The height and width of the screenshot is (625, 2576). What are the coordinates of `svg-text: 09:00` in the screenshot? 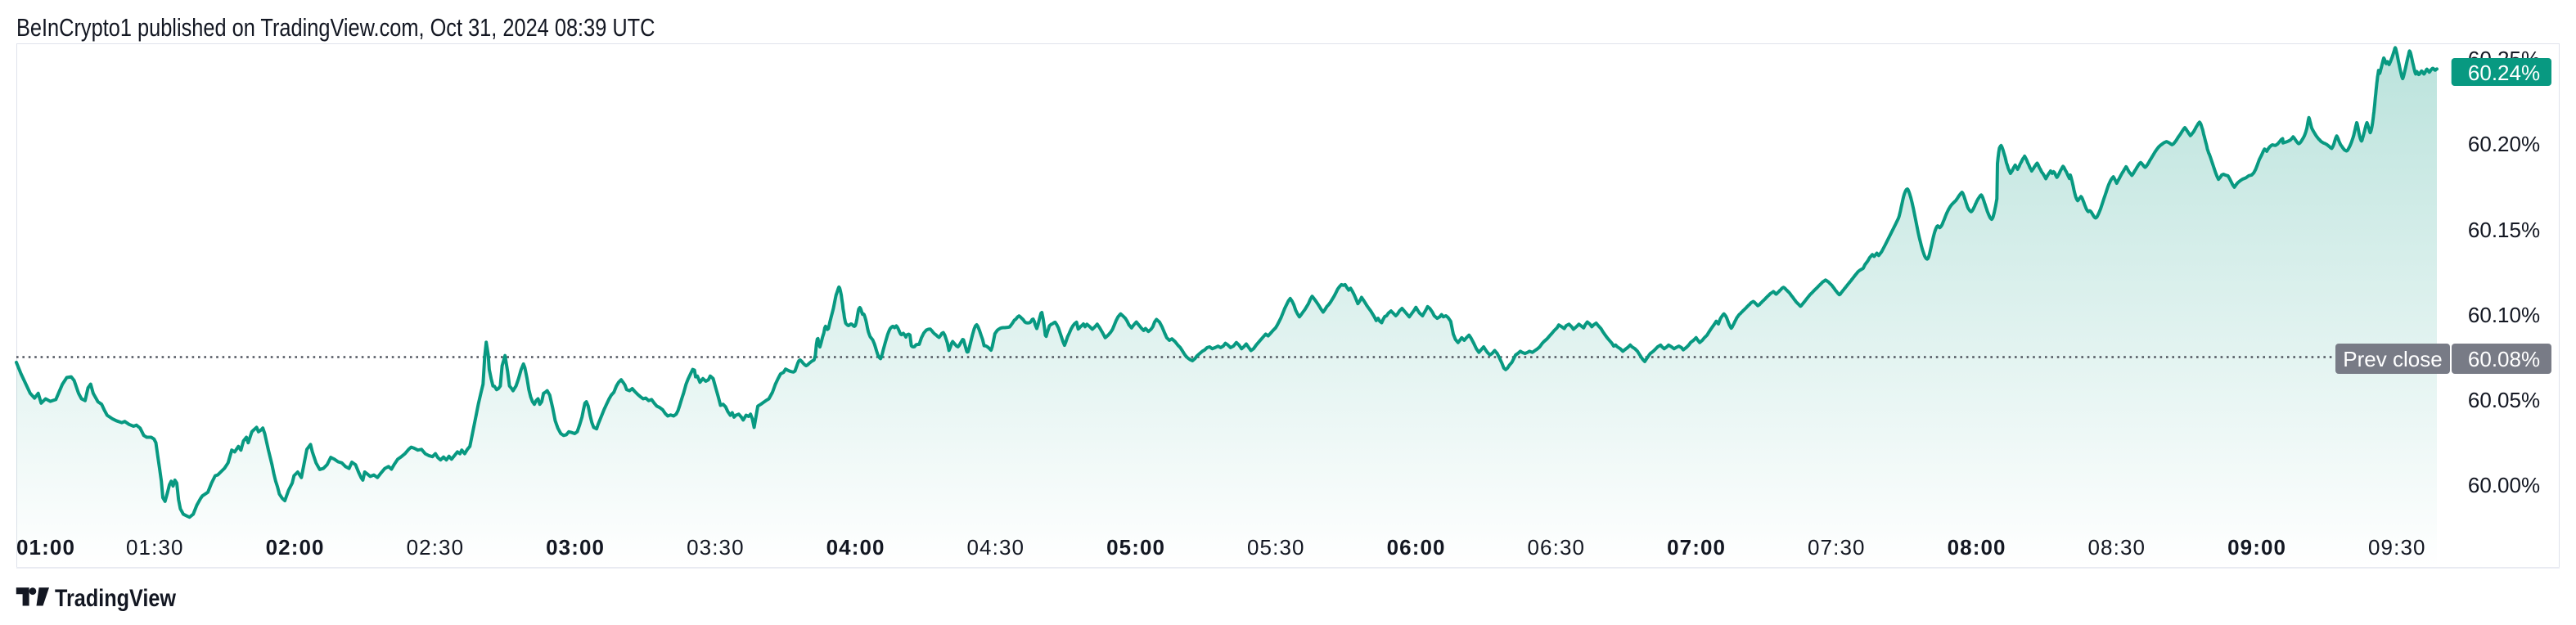 It's located at (2256, 547).